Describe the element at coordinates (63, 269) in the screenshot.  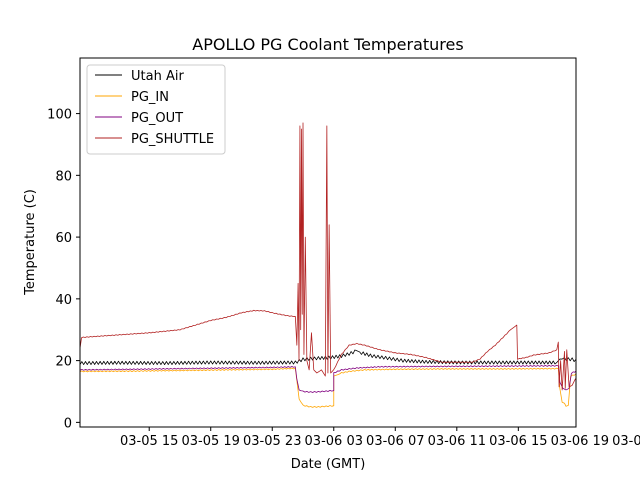
I see `y-axis: 0 20 40 60 80 100` at that location.